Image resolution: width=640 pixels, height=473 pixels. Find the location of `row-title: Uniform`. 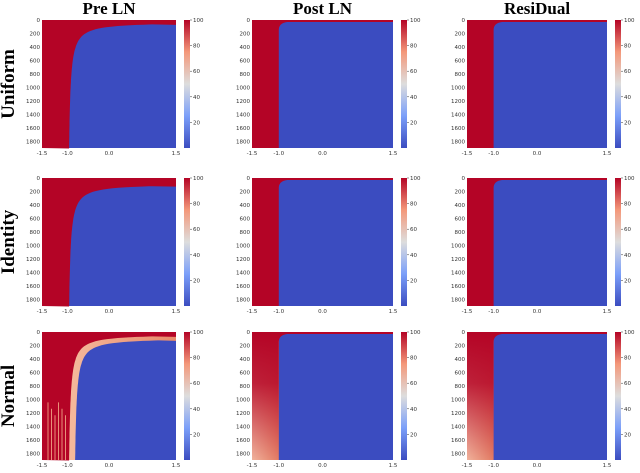

row-title: Uniform is located at coordinates (9, 84).